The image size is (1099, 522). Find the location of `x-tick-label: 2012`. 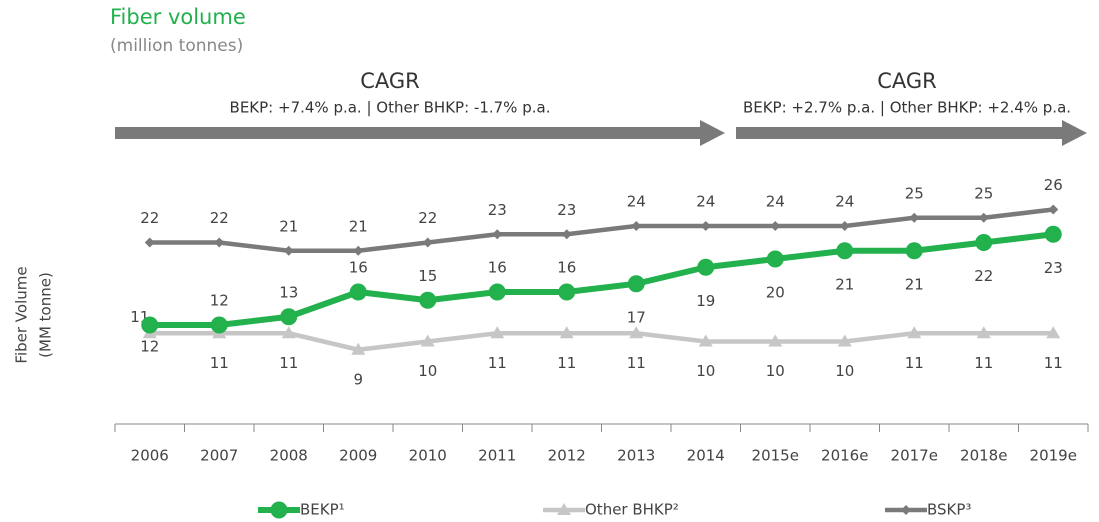

x-tick-label: 2012 is located at coordinates (567, 456).